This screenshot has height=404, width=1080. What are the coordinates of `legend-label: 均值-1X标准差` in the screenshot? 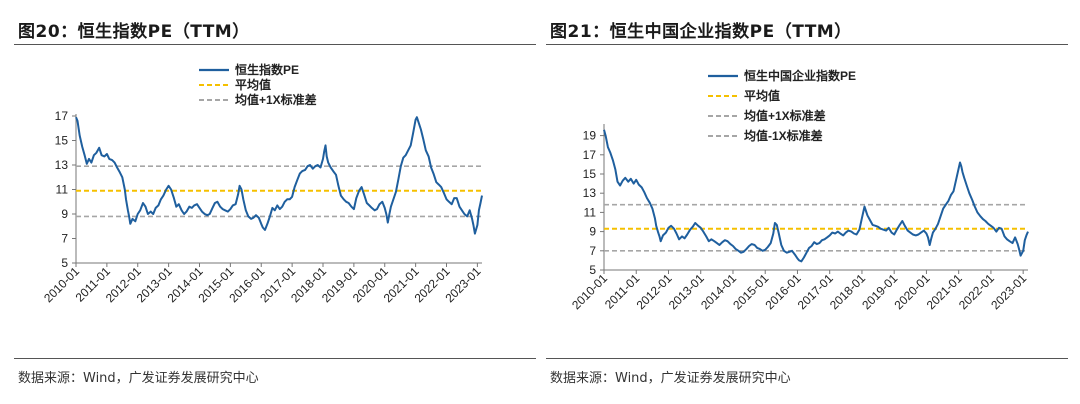 It's located at (783, 135).